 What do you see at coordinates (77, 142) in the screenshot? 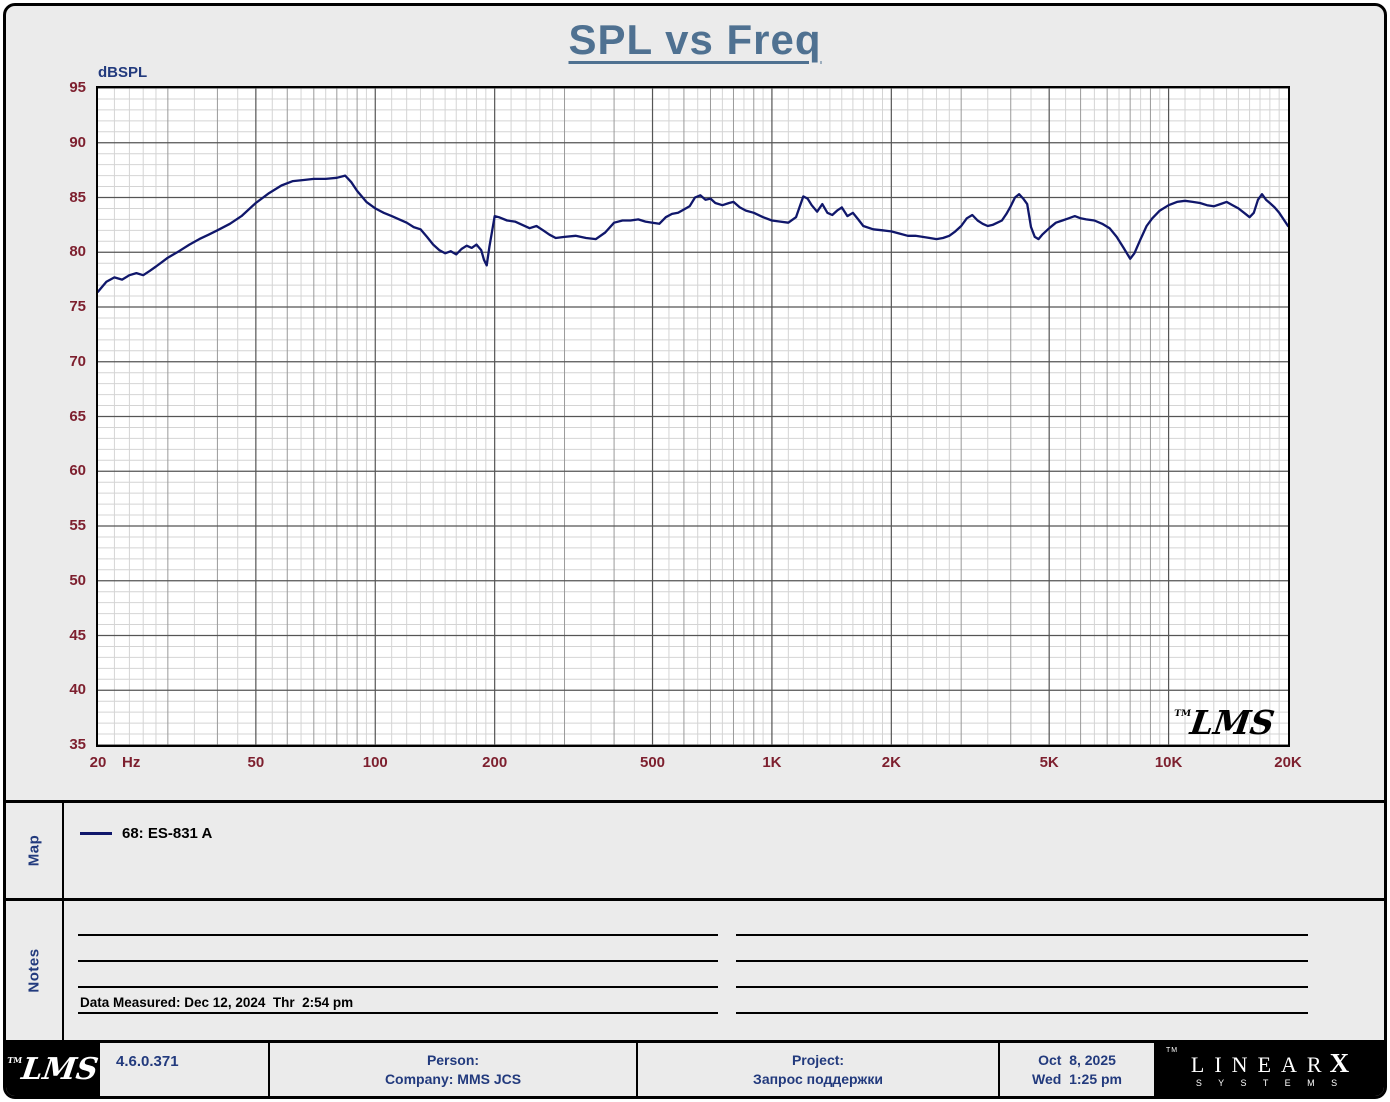
I see `y-tick-label: 90` at bounding box center [77, 142].